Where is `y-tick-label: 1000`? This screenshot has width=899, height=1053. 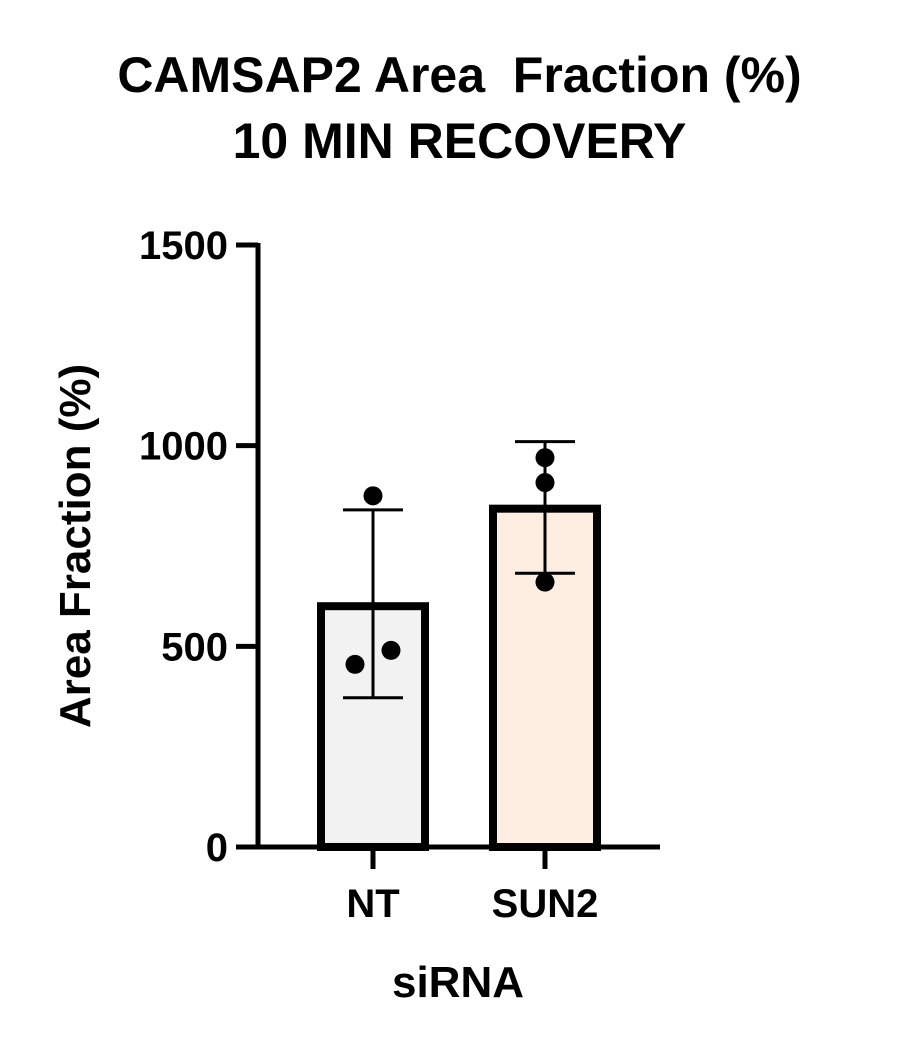
y-tick-label: 1000 is located at coordinates (183, 447).